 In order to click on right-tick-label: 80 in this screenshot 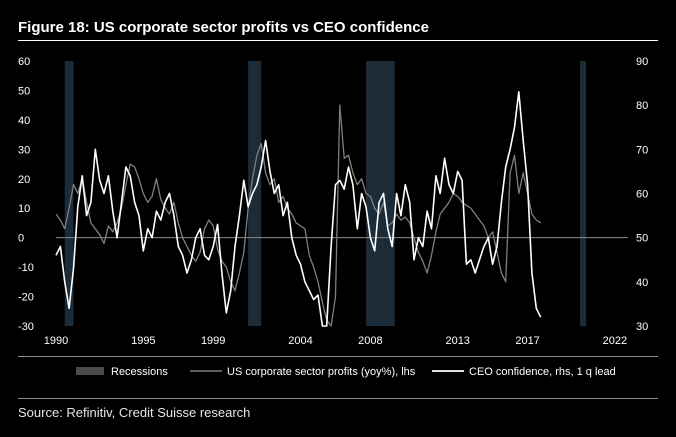, I will do `click(642, 106)`.